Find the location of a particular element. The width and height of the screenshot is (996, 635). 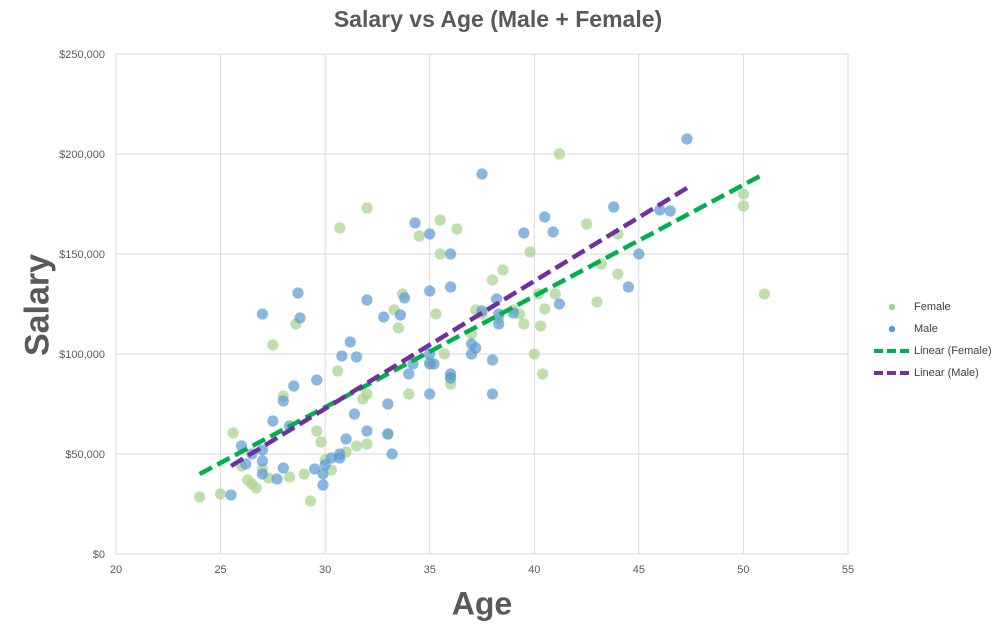

legend-item-linear-male: Linear (Male) is located at coordinates (932, 373).